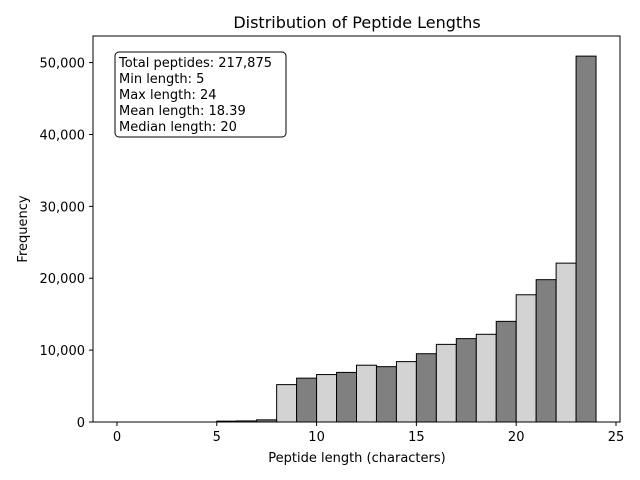 This screenshot has width=640, height=480. Describe the element at coordinates (195, 63) in the screenshot. I see `stats-total: Total peptides: 217,875` at that location.